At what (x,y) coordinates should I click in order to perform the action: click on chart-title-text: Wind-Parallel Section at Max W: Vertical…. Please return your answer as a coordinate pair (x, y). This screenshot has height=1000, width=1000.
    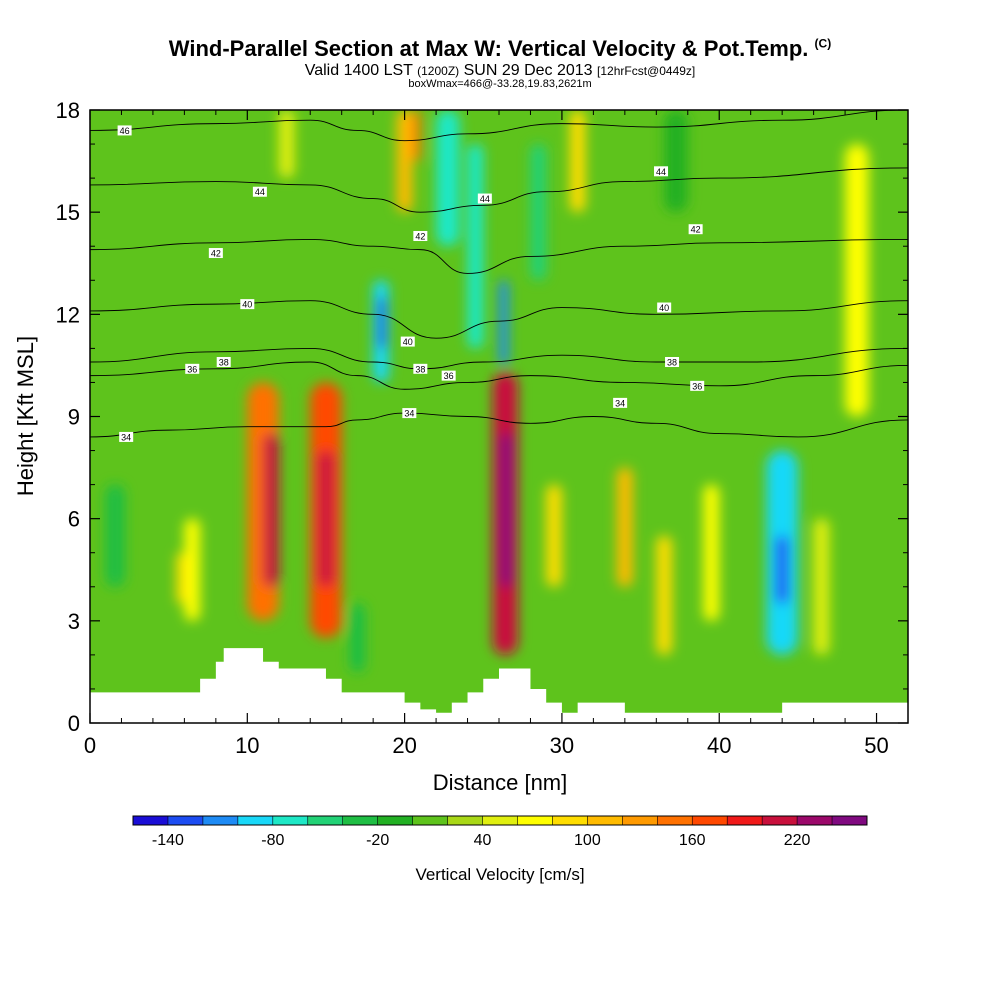
    Looking at the image, I should click on (488, 48).